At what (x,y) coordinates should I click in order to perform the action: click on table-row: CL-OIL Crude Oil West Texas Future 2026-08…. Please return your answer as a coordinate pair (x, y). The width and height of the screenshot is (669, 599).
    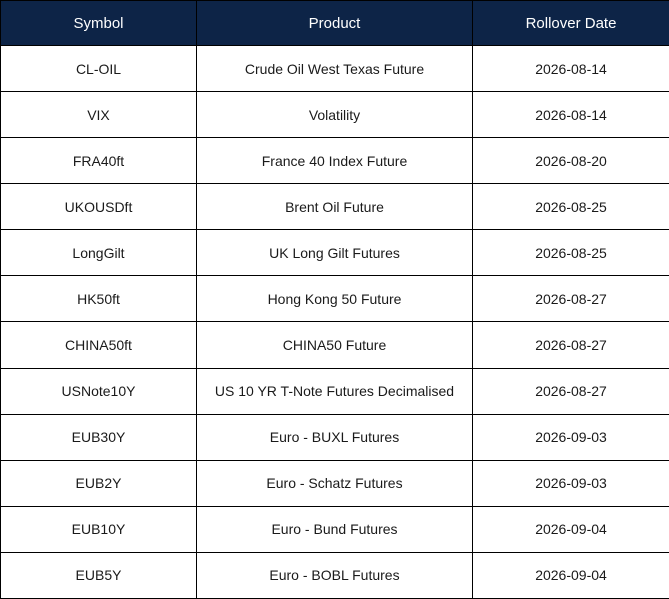
    Looking at the image, I should click on (334, 68).